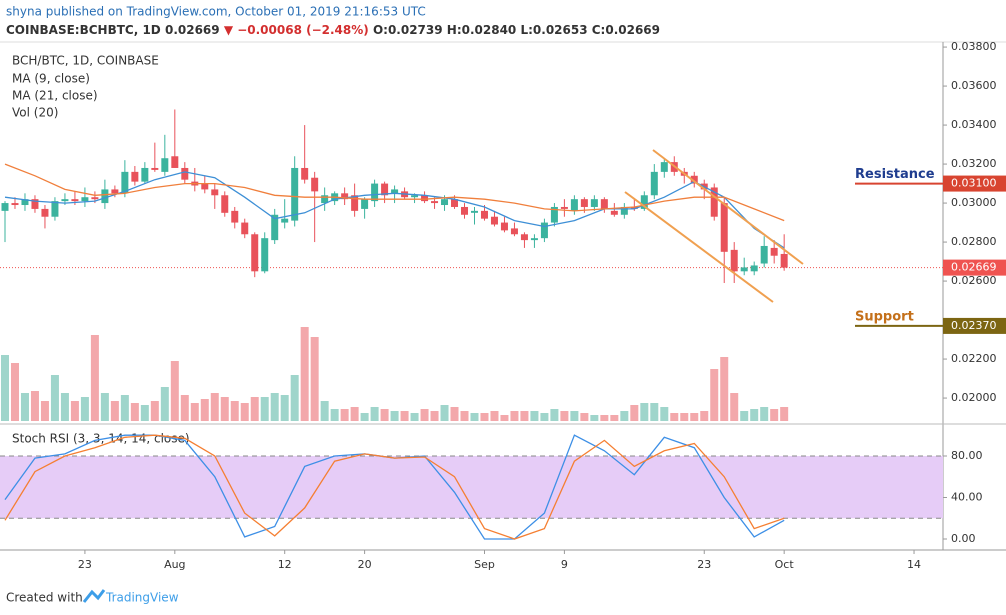 This screenshot has width=1006, height=615. I want to click on stoch-line, so click(394, 487).